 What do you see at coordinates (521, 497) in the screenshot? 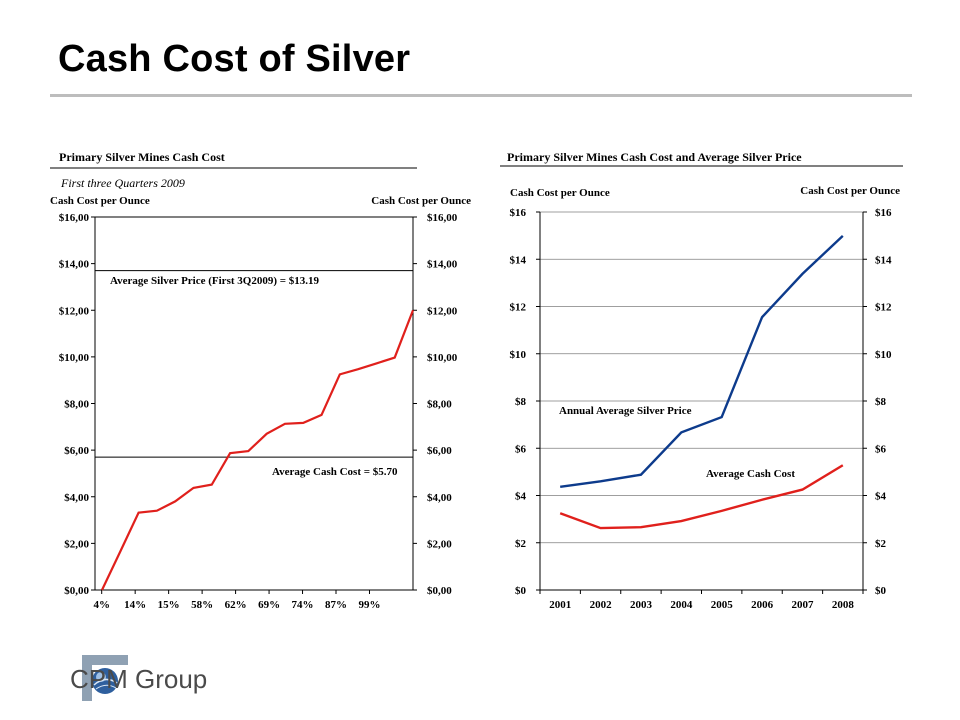
I see `right-ytick-label: $4` at bounding box center [521, 497].